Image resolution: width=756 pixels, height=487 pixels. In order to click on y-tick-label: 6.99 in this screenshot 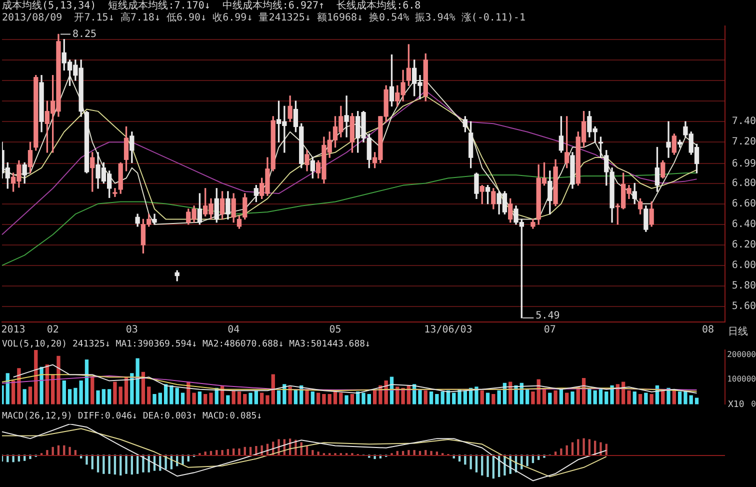, I will do `click(744, 164)`.